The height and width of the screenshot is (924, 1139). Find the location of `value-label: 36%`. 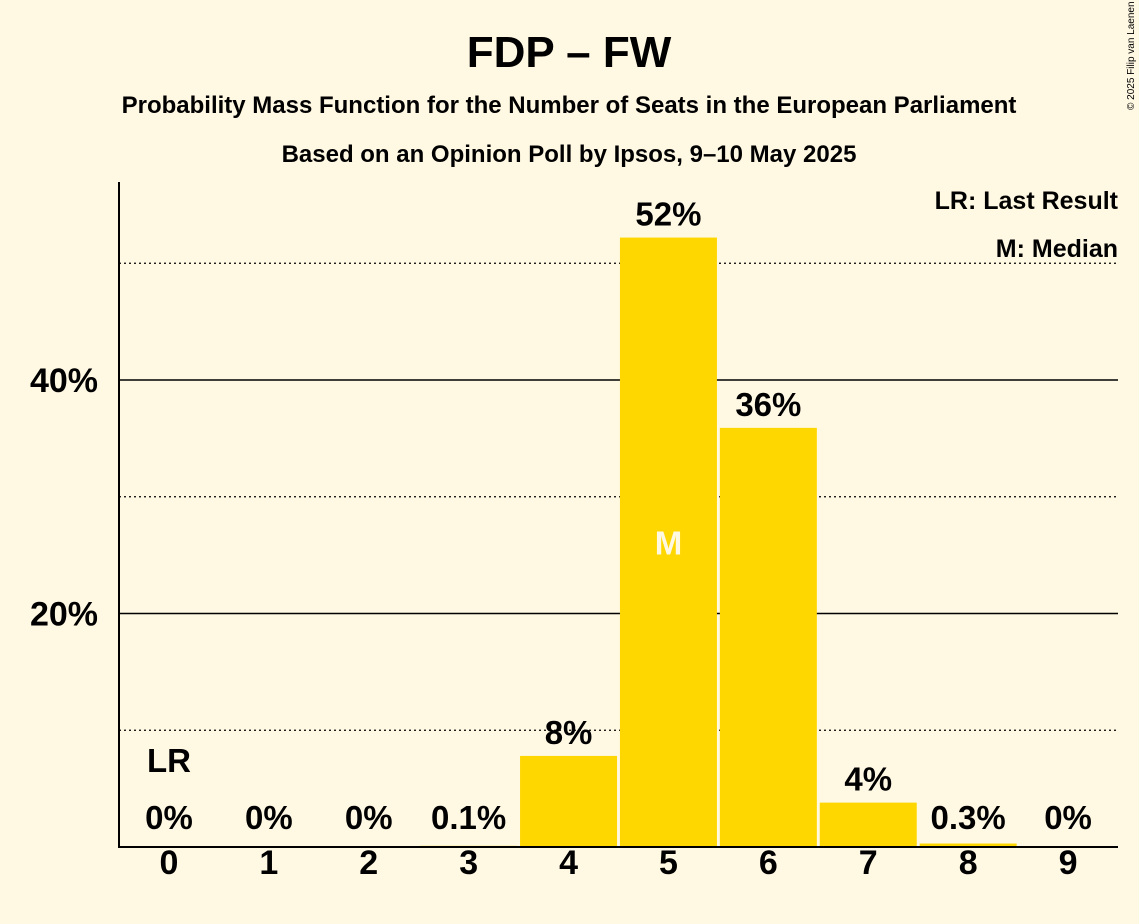

value-label: 36% is located at coordinates (768, 404).